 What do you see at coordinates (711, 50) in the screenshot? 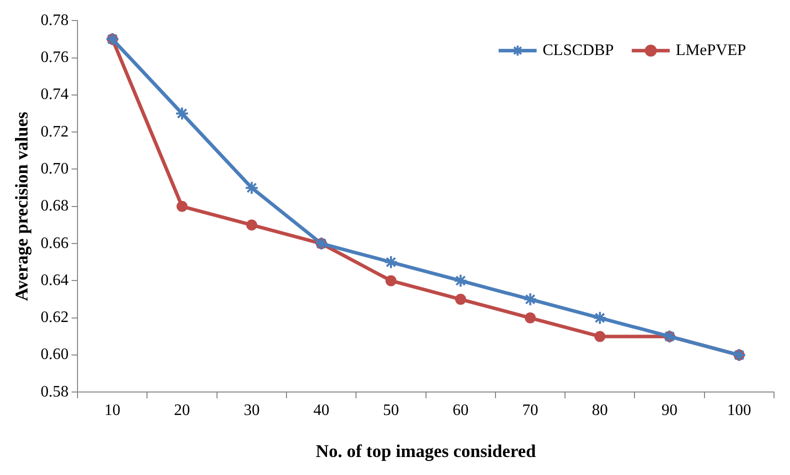
I see `legend-label: LMePVEP` at bounding box center [711, 50].